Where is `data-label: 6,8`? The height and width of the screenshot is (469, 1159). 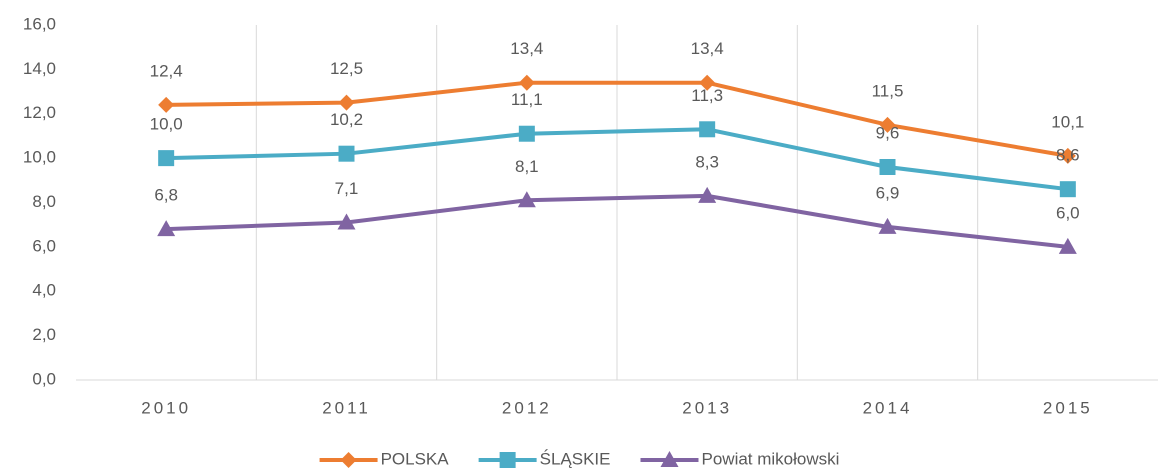 data-label: 6,8 is located at coordinates (166, 195).